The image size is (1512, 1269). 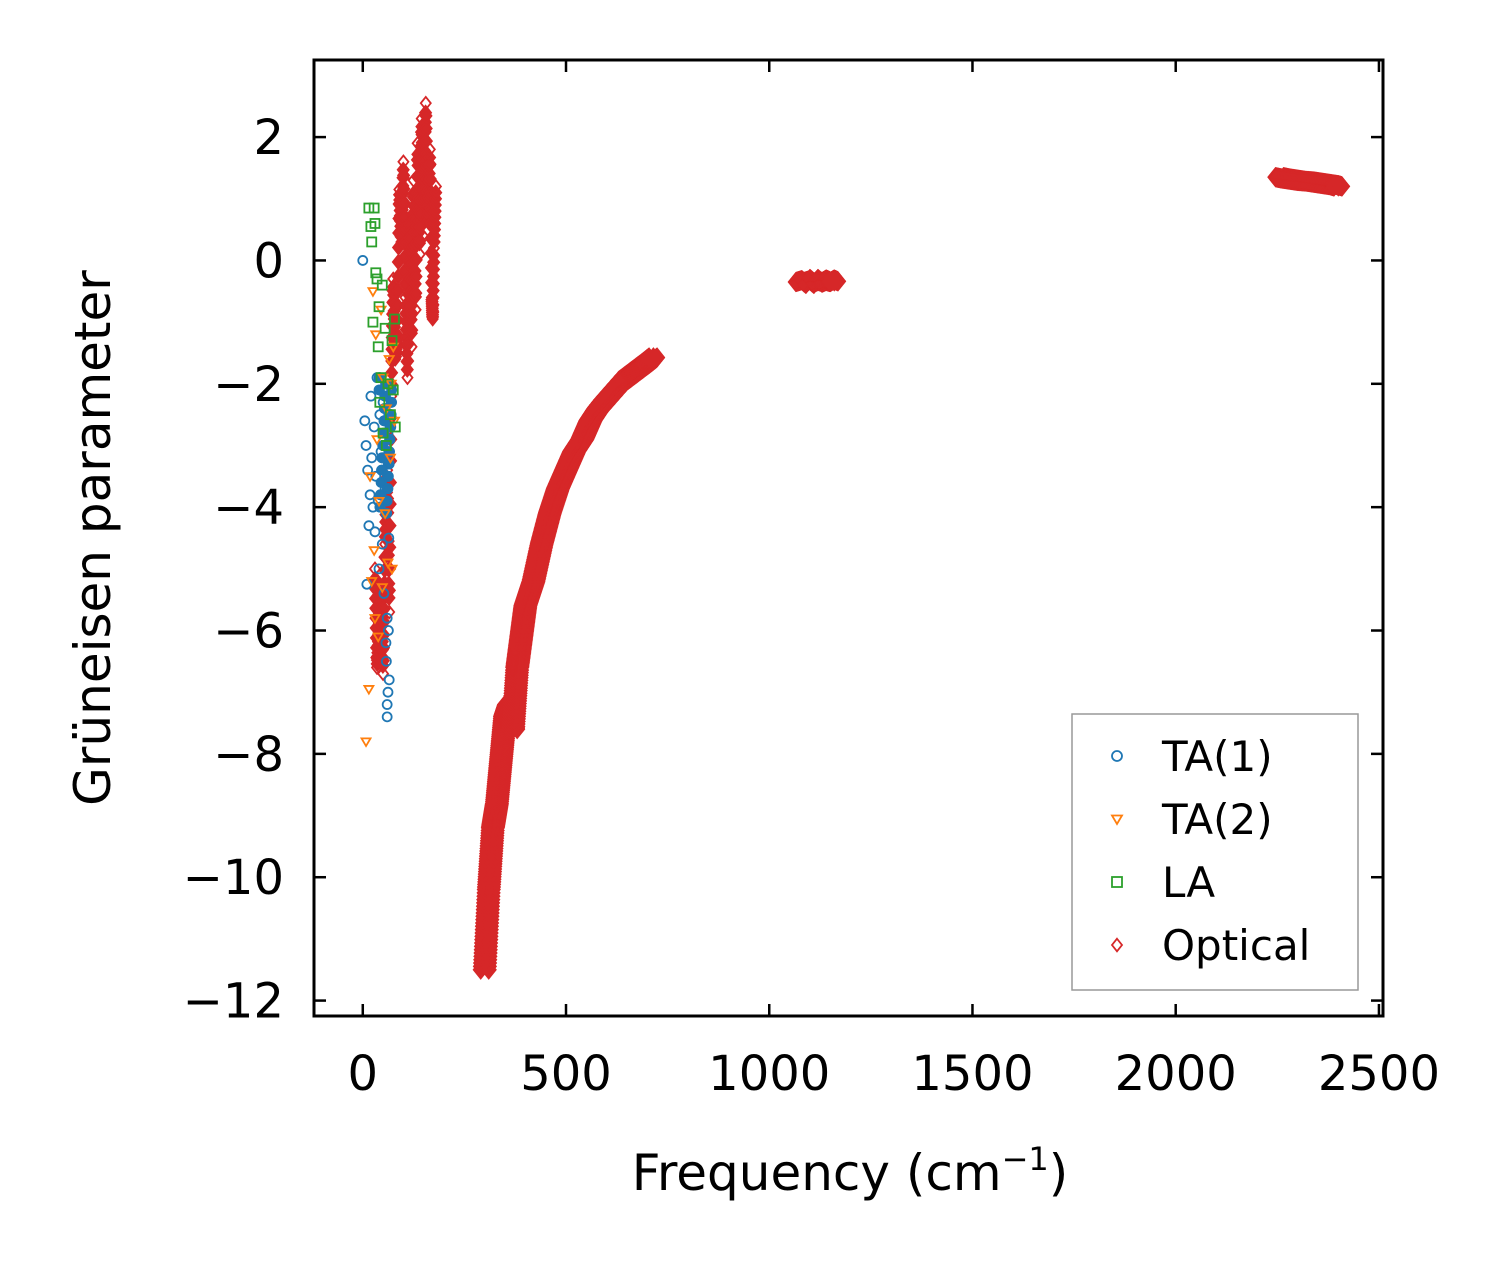 I want to click on legend-marker-TA(2), so click(x=1117, y=820).